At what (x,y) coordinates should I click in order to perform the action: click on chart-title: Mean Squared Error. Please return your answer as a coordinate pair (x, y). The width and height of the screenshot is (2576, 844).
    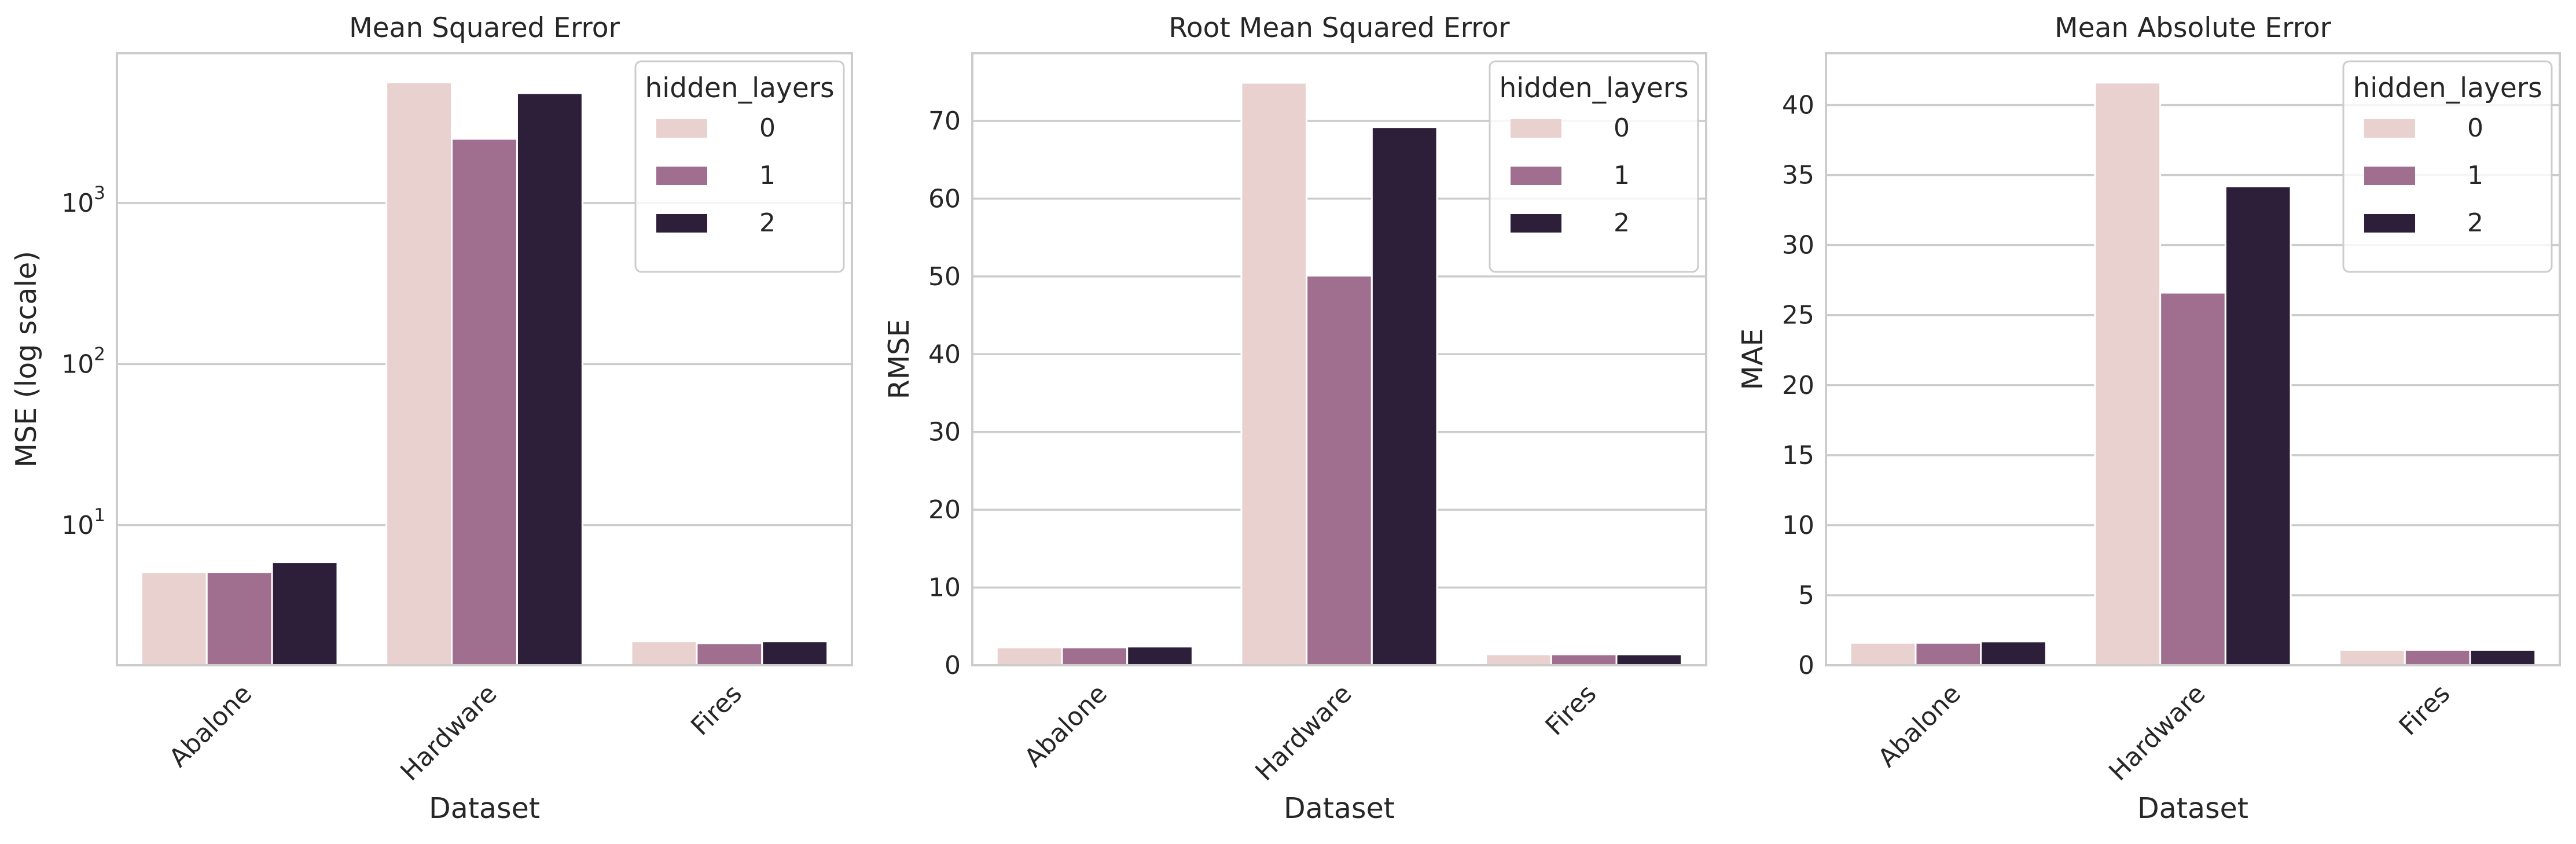
    Looking at the image, I should click on (485, 28).